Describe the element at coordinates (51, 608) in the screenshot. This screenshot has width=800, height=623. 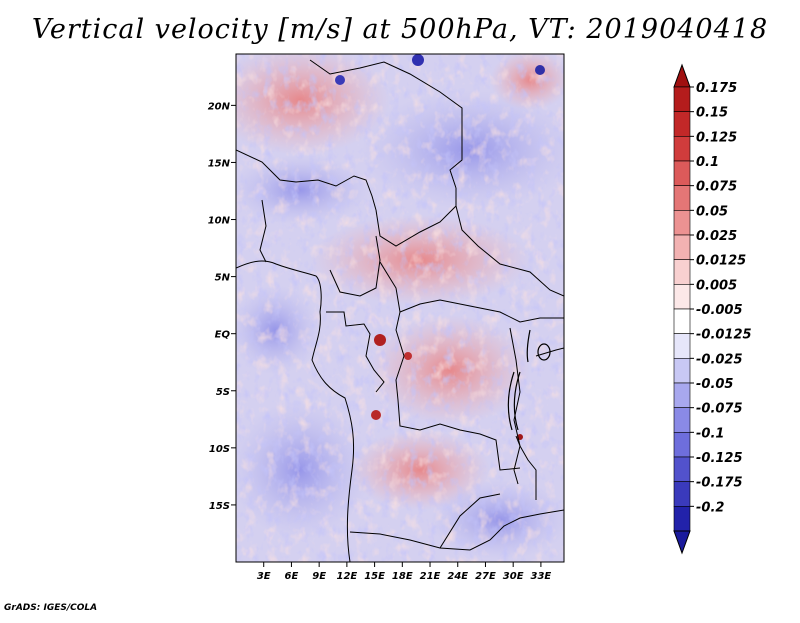
I see `grads-credit: GrADS: IGES/COLA` at that location.